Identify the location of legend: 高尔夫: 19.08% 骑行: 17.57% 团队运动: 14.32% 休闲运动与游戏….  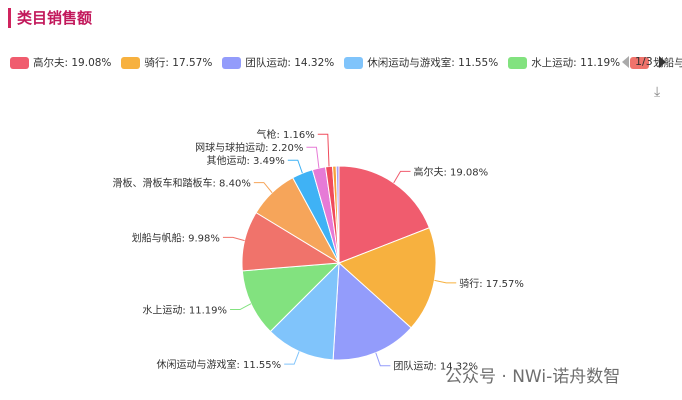
(346, 62).